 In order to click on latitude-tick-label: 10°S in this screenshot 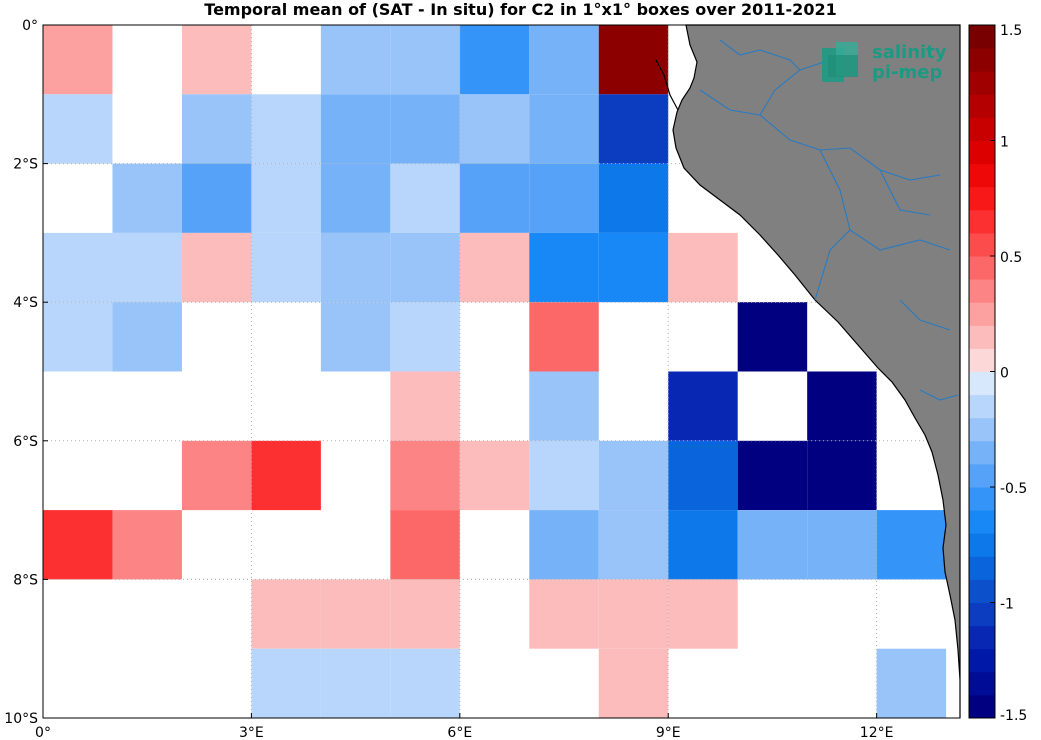, I will do `click(21, 719)`.